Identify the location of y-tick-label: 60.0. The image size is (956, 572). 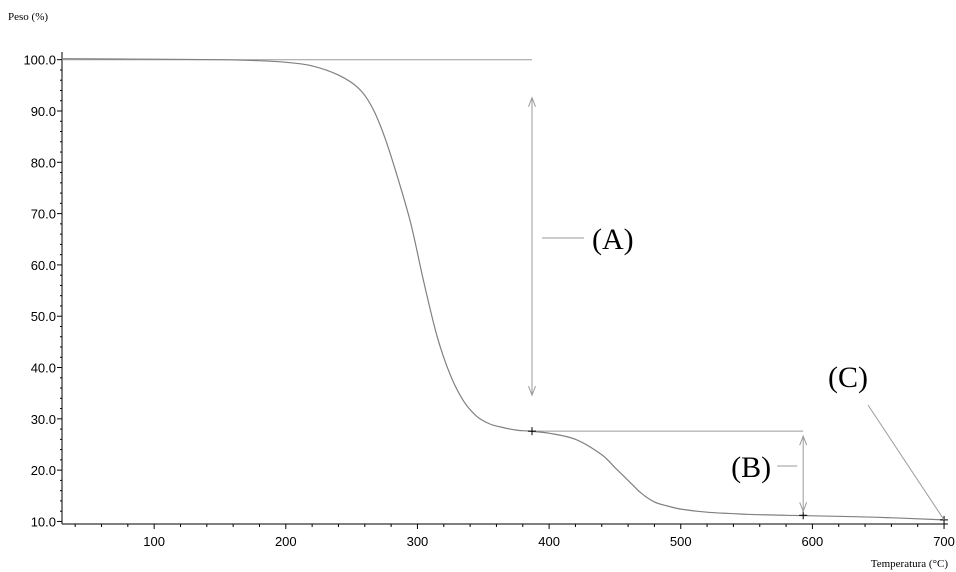
(43, 265).